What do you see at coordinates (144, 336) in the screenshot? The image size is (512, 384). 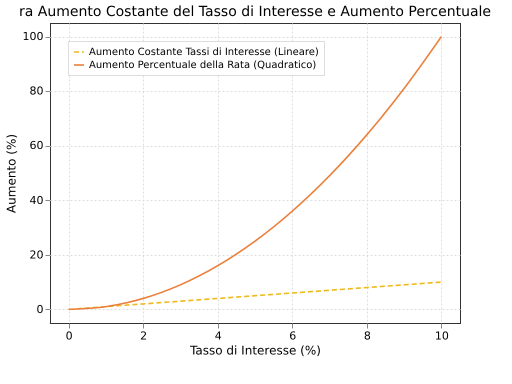 I see `x-tick-label: 2` at bounding box center [144, 336].